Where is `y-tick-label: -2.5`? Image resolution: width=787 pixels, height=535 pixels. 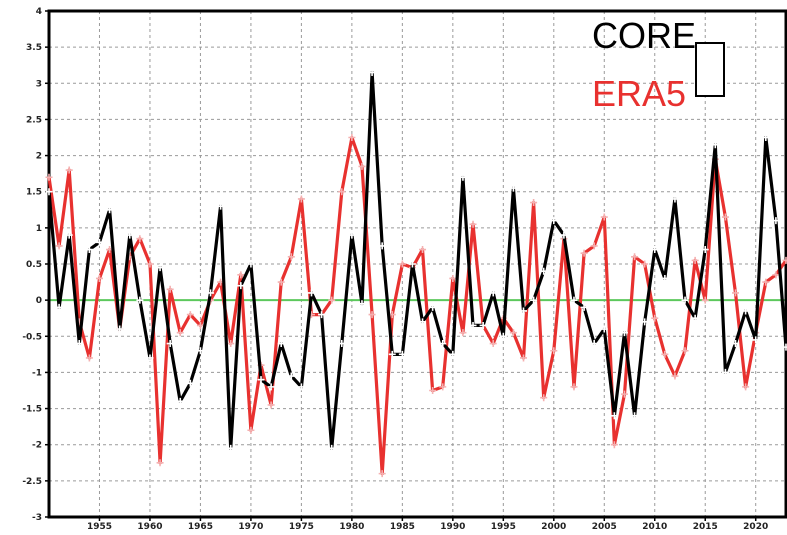 y-tick-label: -2.5 is located at coordinates (32, 482).